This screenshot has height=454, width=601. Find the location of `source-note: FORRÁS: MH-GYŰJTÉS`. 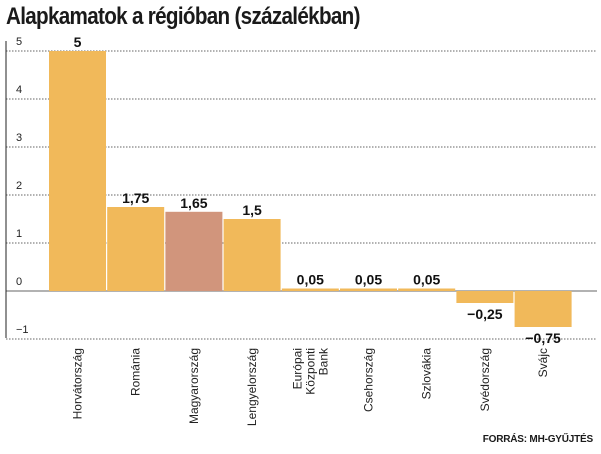

source-note: FORRÁS: MH-GYŰJTÉS is located at coordinates (537, 439).